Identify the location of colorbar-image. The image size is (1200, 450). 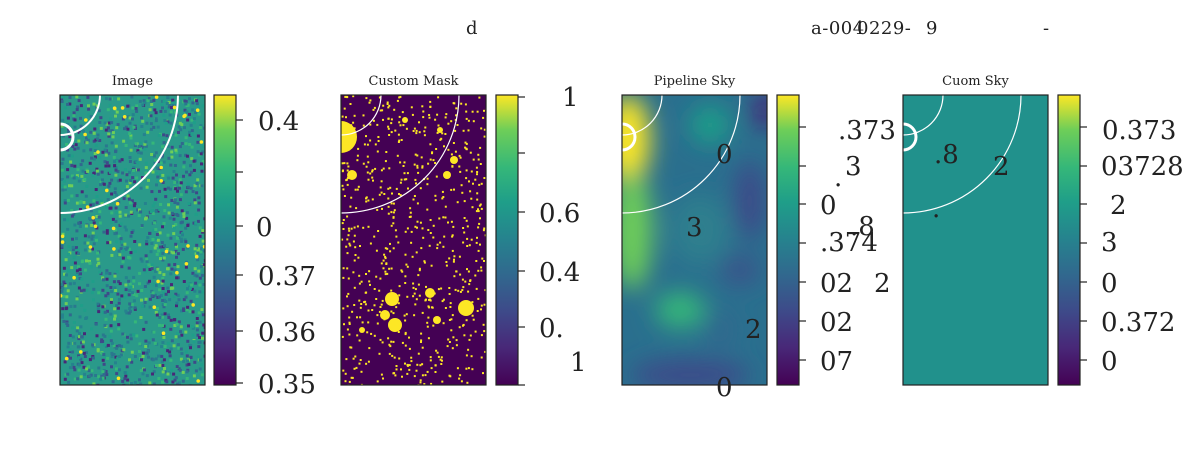
(225, 240).